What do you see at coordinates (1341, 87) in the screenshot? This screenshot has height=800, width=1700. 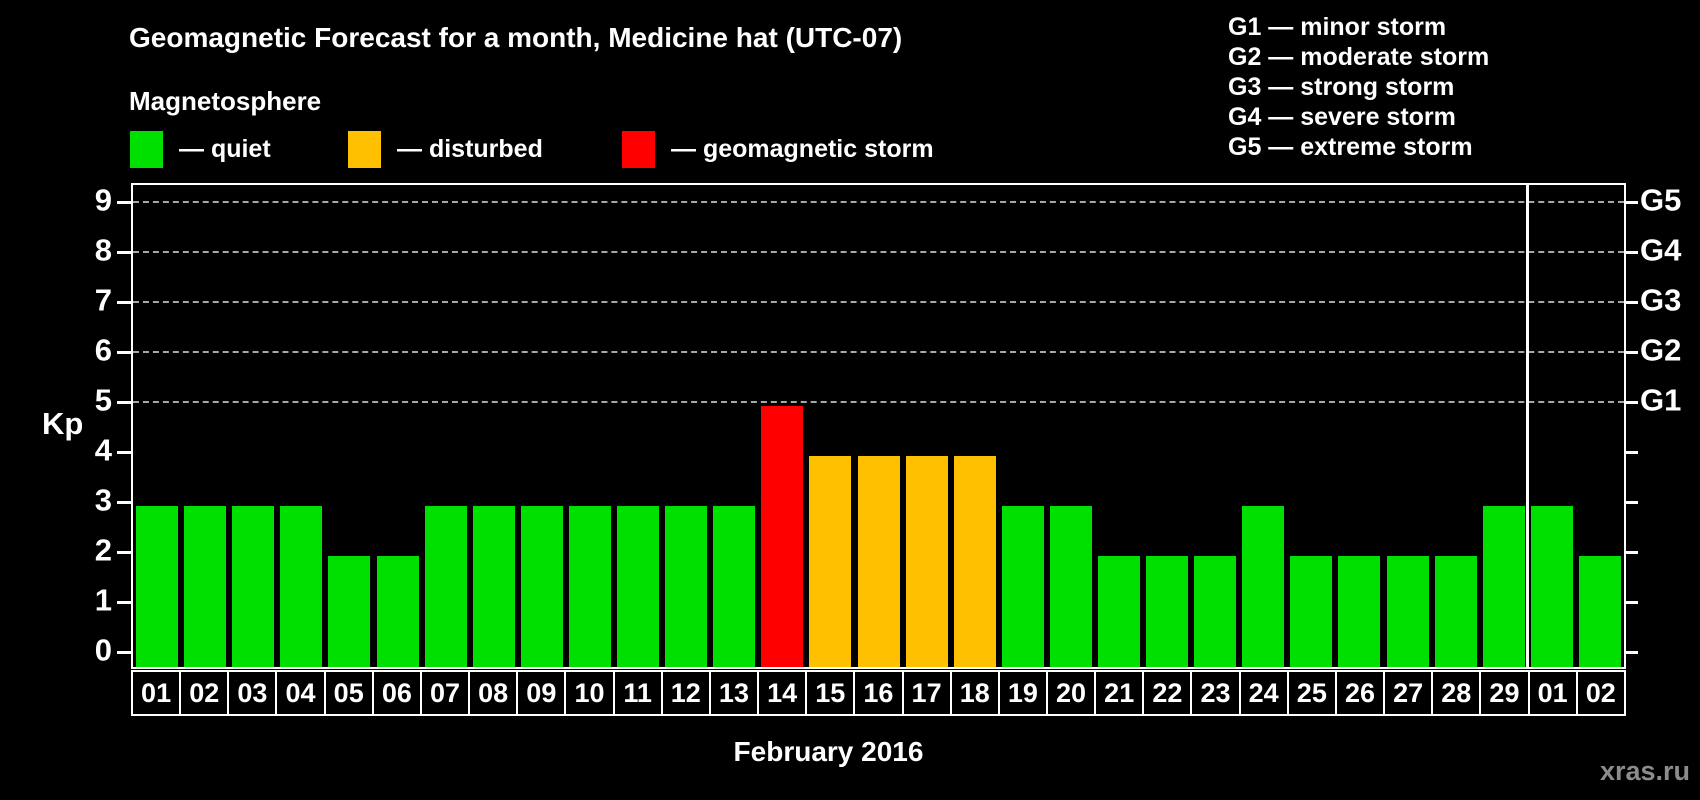 I see `gscale-legend-item-g3: G3 — strong storm` at bounding box center [1341, 87].